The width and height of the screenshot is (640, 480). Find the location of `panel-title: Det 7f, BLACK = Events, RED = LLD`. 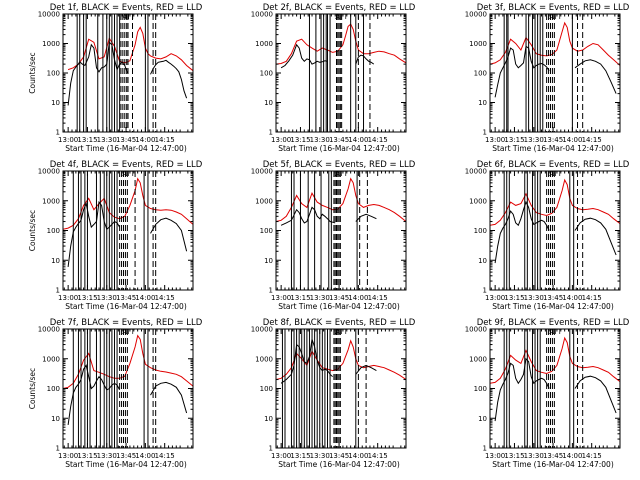

panel-title: Det 7f, BLACK = Events, RED = LLD is located at coordinates (126, 323).